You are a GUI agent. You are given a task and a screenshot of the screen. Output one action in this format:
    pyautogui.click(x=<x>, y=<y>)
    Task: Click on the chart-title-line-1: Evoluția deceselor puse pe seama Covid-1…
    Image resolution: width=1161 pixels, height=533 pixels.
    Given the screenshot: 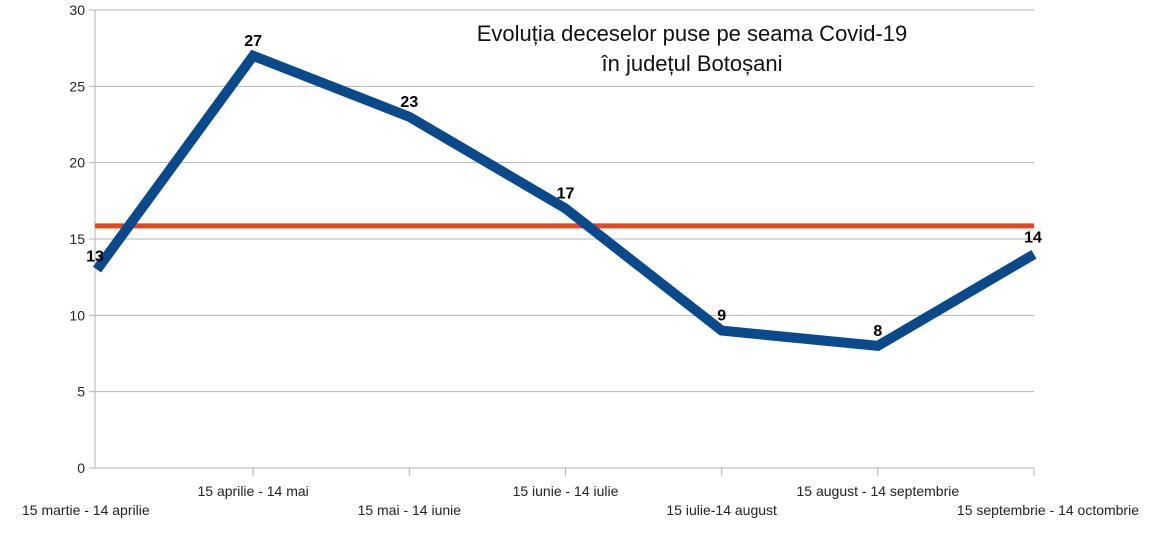 What is the action you would take?
    pyautogui.click(x=692, y=33)
    